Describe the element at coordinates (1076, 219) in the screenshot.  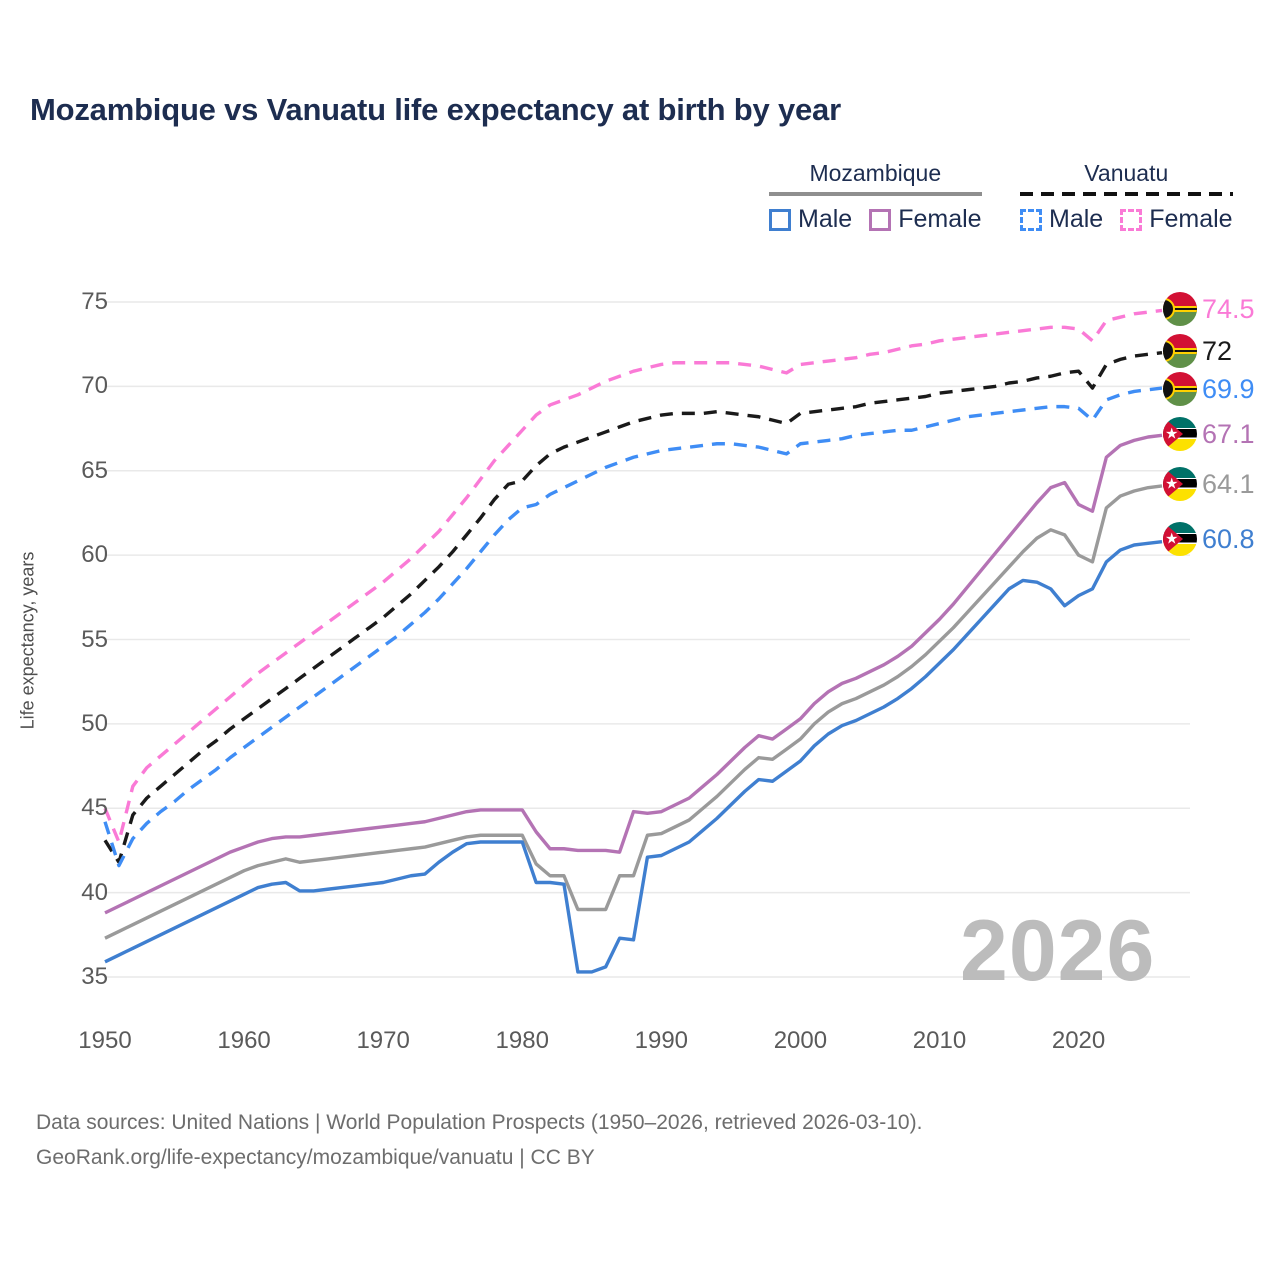
I see `legend-label-vanuatu-male: Male` at that location.